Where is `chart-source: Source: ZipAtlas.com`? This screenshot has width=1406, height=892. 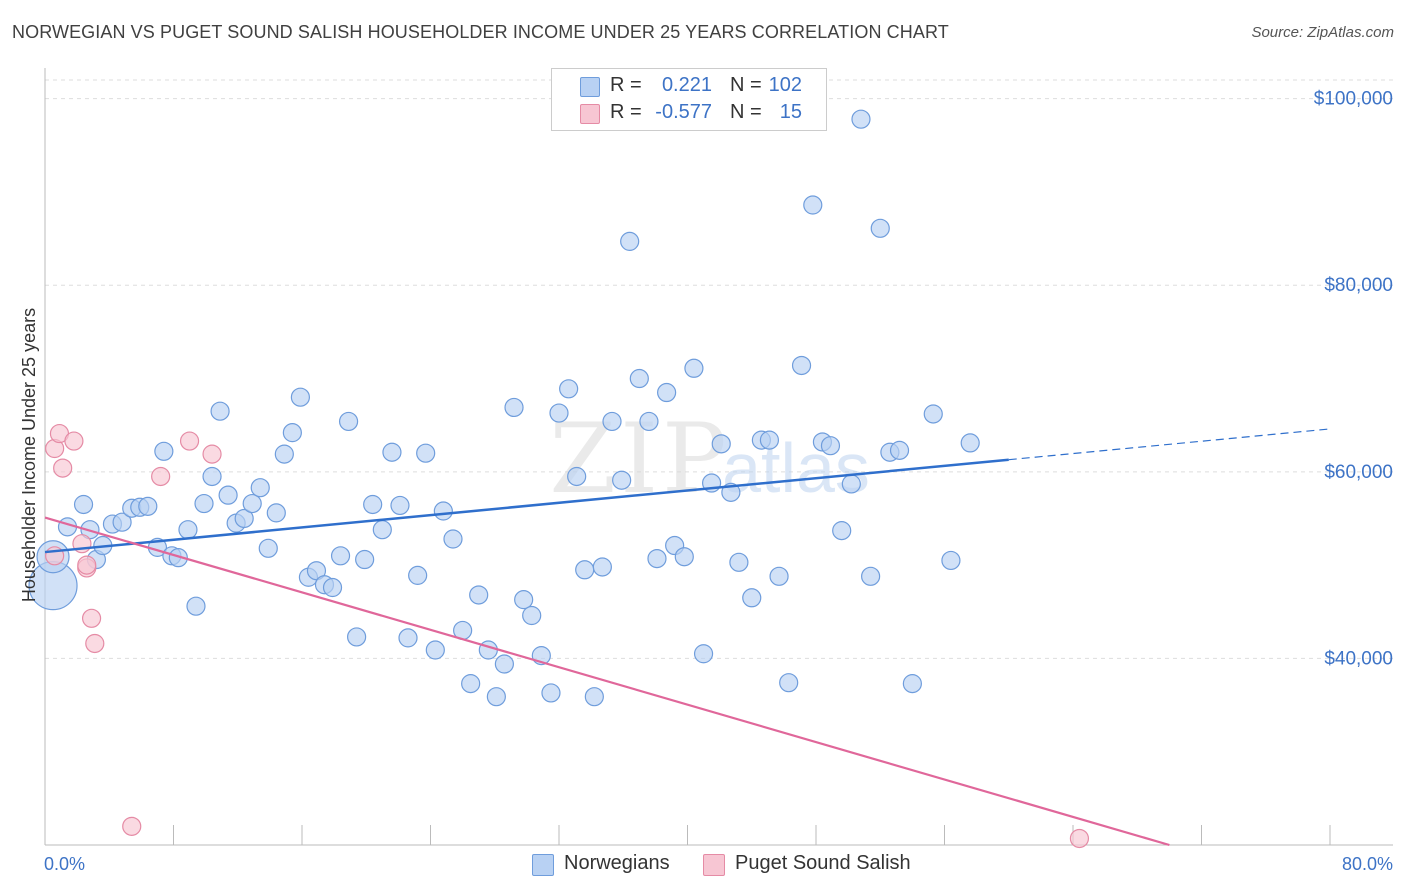 chart-source: Source: ZipAtlas.com is located at coordinates (1322, 32).